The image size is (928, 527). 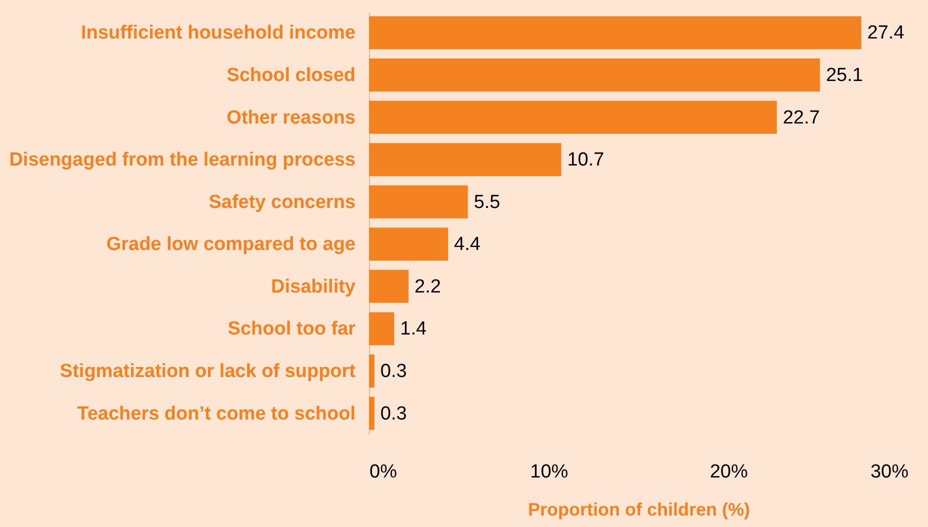 What do you see at coordinates (218, 33) in the screenshot?
I see `y-tick-label: Insufficient household income` at bounding box center [218, 33].